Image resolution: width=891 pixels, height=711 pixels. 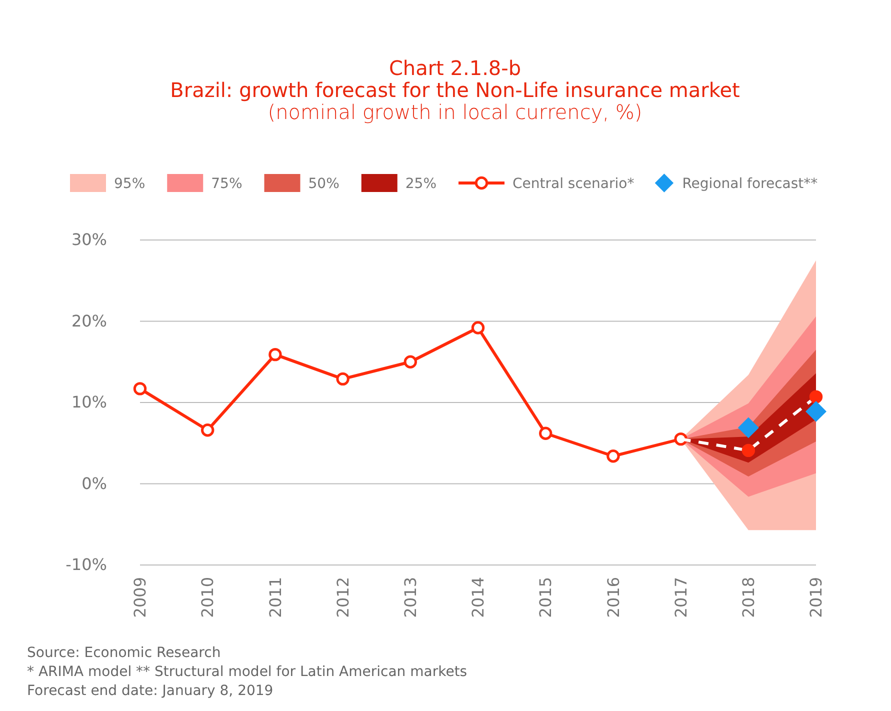 I want to click on x-tick-label: 2012, so click(x=342, y=597).